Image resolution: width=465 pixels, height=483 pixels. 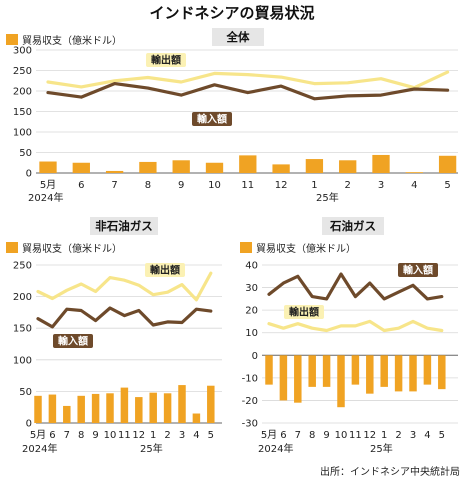 What do you see at coordinates (81, 435) in the screenshot?
I see `x-tick-label: 8` at bounding box center [81, 435].